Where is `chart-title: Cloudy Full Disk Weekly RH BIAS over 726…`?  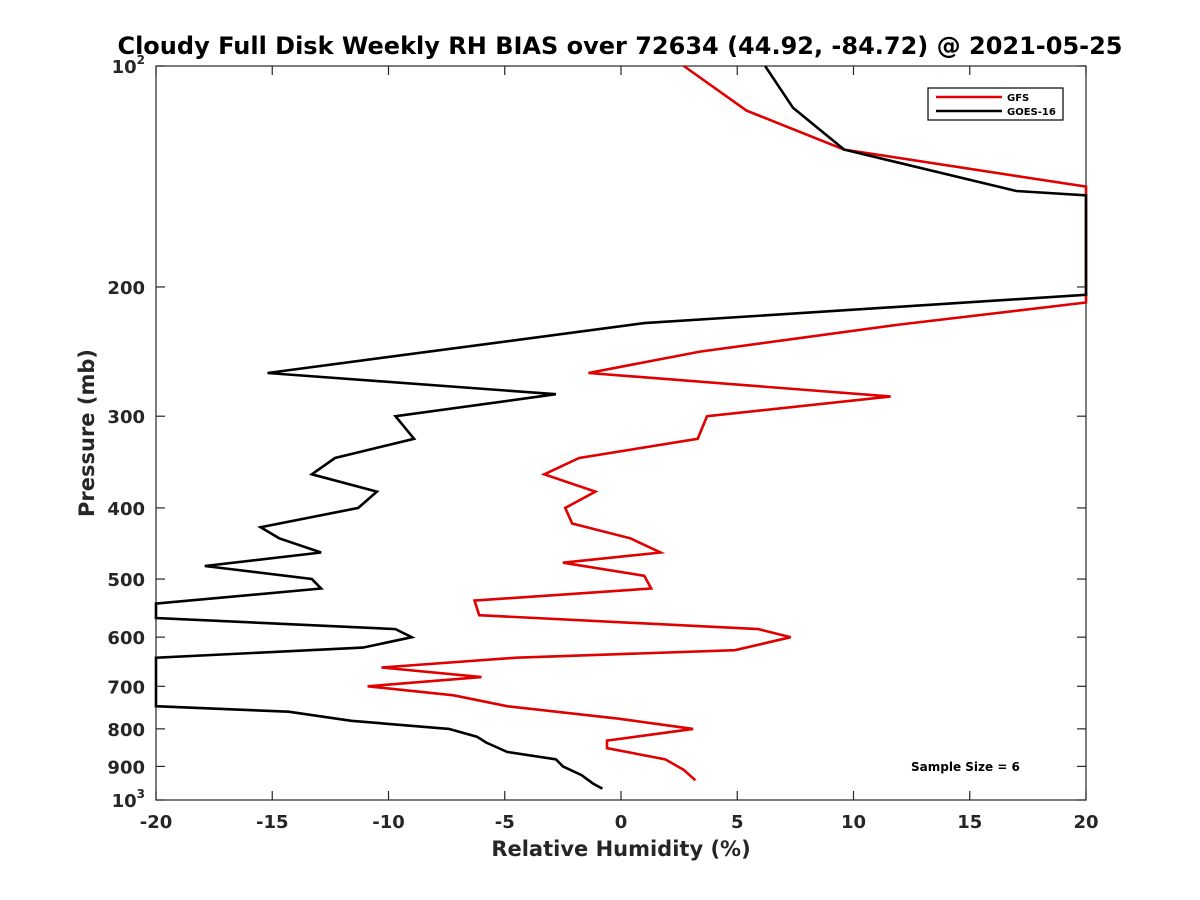 chart-title: Cloudy Full Disk Weekly RH BIAS over 726… is located at coordinates (619, 46).